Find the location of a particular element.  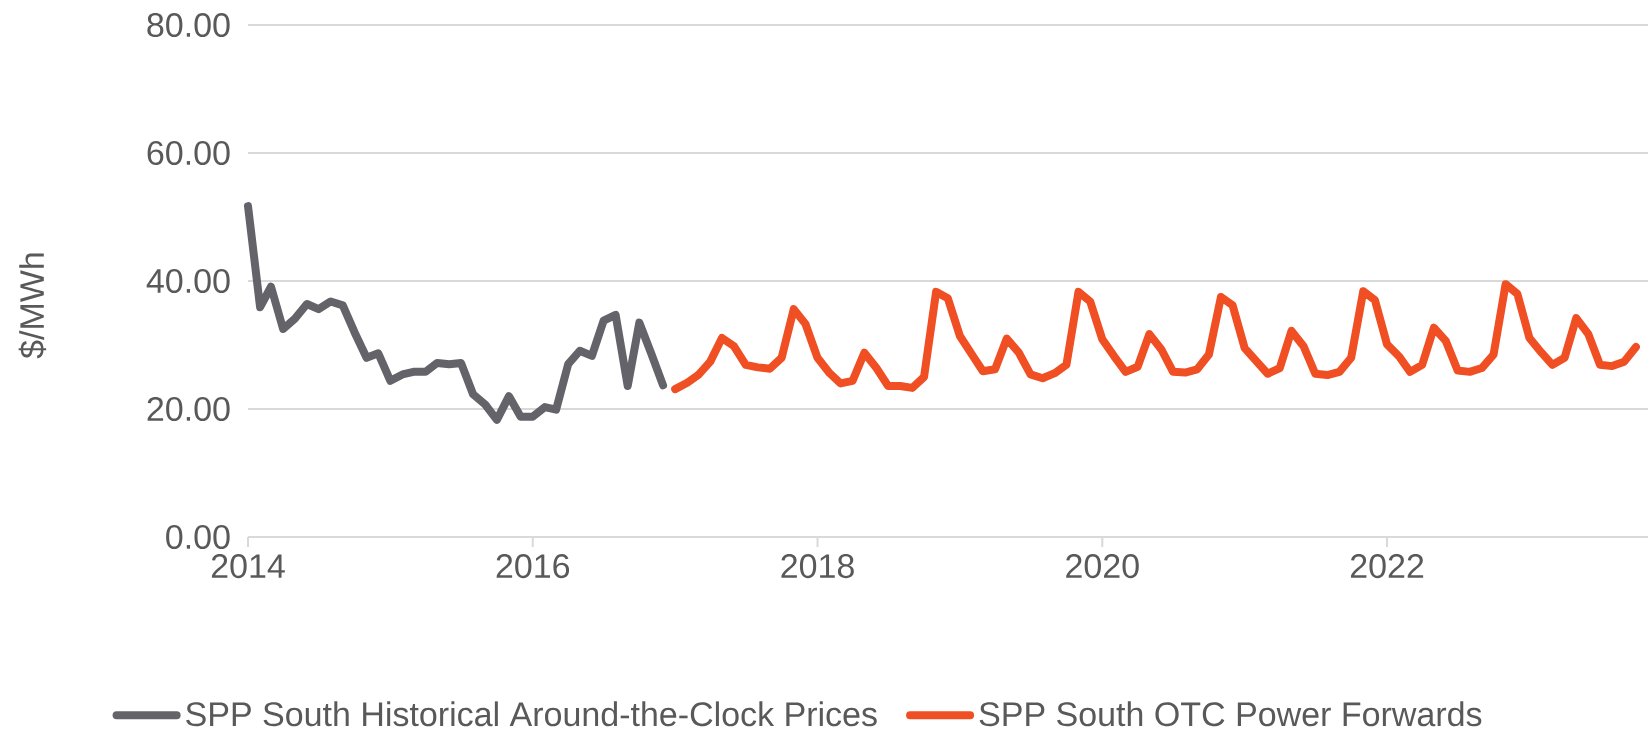

legend-label: SPP South Historical Around-the-Clock Prices is located at coordinates (531, 714).